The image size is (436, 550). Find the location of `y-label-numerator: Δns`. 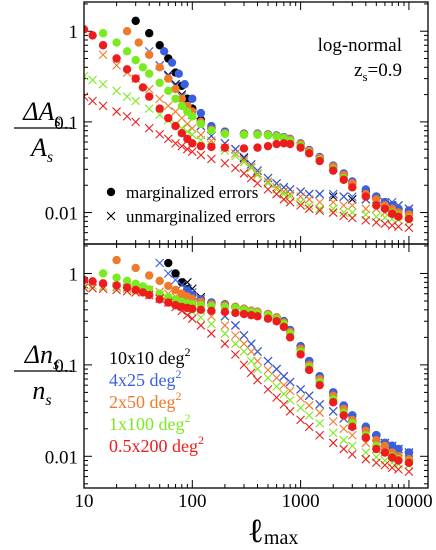

y-label-numerator: Δns is located at coordinates (42, 356).